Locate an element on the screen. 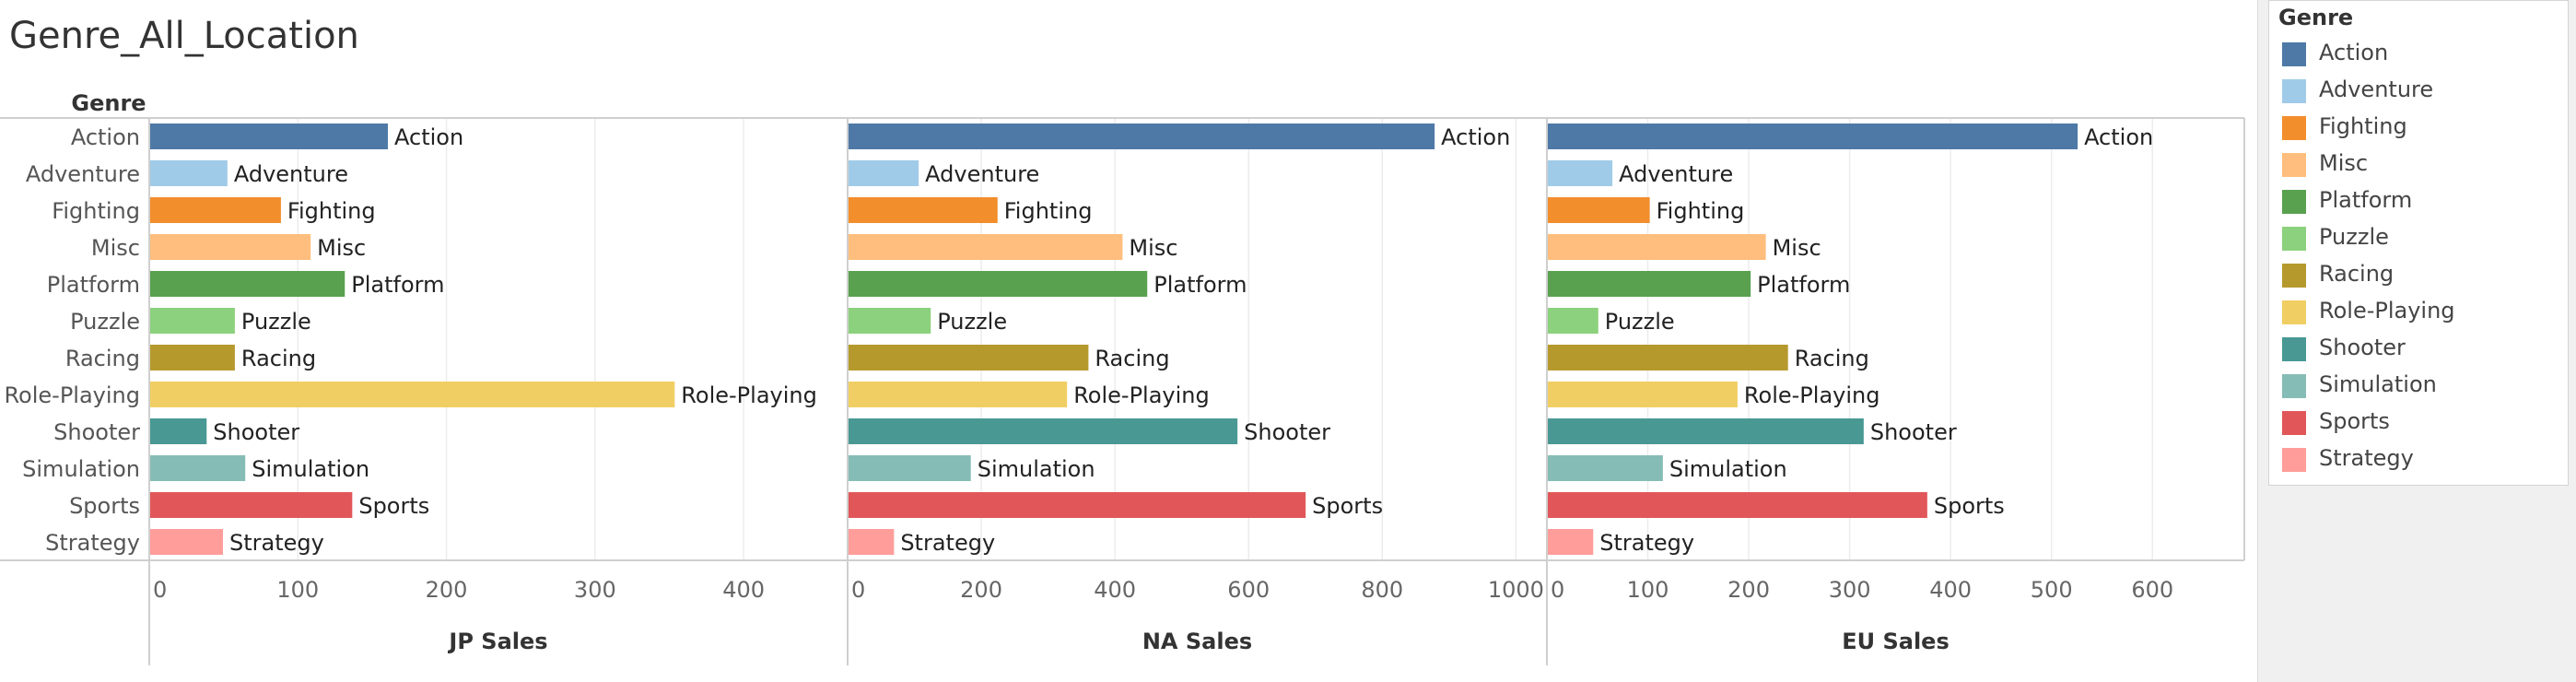 This screenshot has width=2576, height=682. row-label-misc: Misc is located at coordinates (115, 248).